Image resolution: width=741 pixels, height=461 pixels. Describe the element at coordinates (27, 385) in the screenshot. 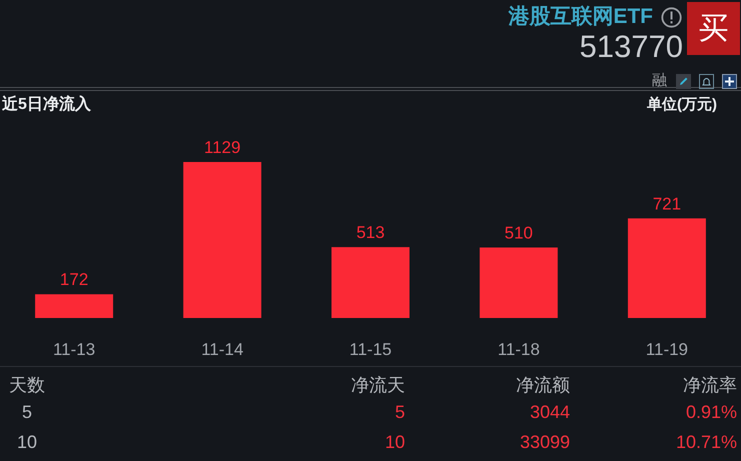

I see `text: 天数` at that location.